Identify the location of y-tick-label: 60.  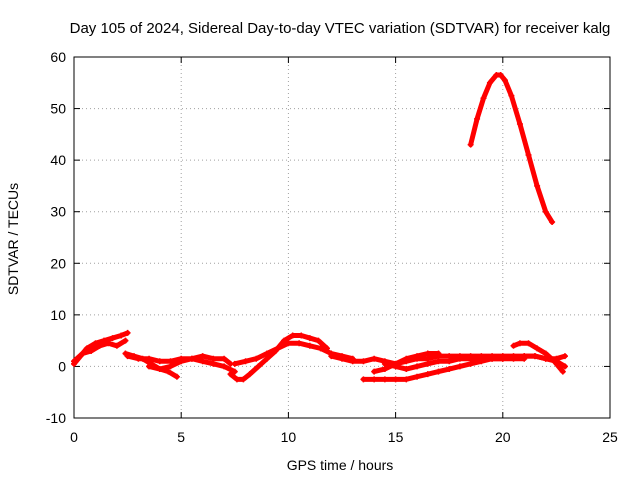
(58, 57).